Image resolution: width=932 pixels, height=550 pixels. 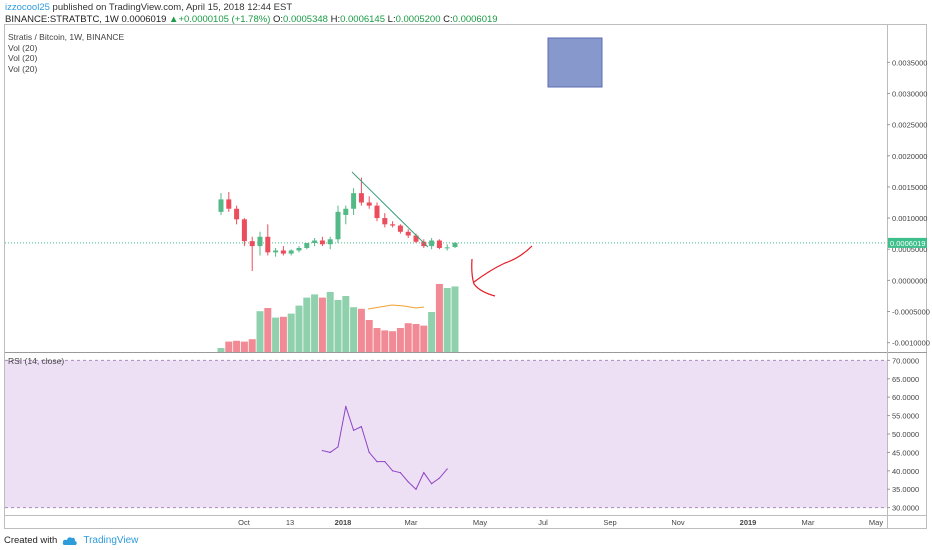 What do you see at coordinates (911, 343) in the screenshot?
I see `price-tick-label: -0.0010000` at bounding box center [911, 343].